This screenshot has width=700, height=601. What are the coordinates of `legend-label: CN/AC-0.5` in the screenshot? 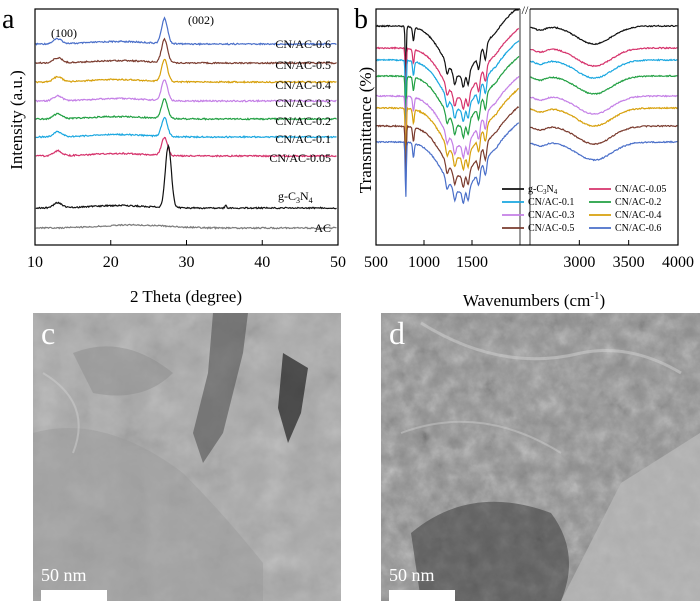 It's located at (551, 228).